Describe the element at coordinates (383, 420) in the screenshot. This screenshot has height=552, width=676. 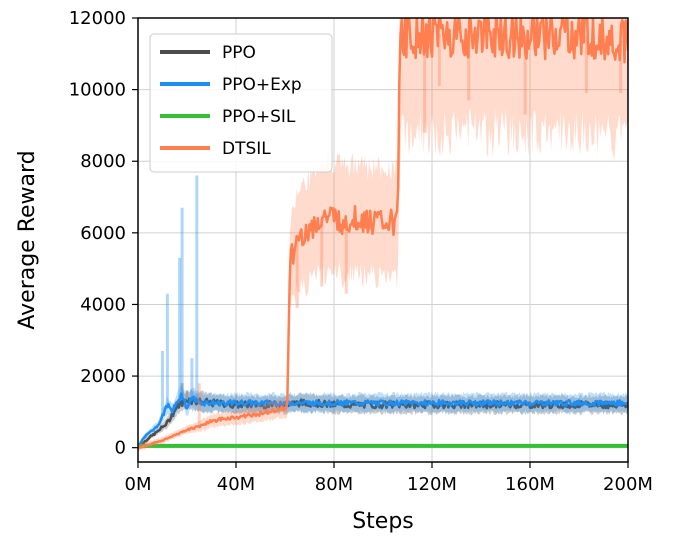
I see `series-line` at that location.